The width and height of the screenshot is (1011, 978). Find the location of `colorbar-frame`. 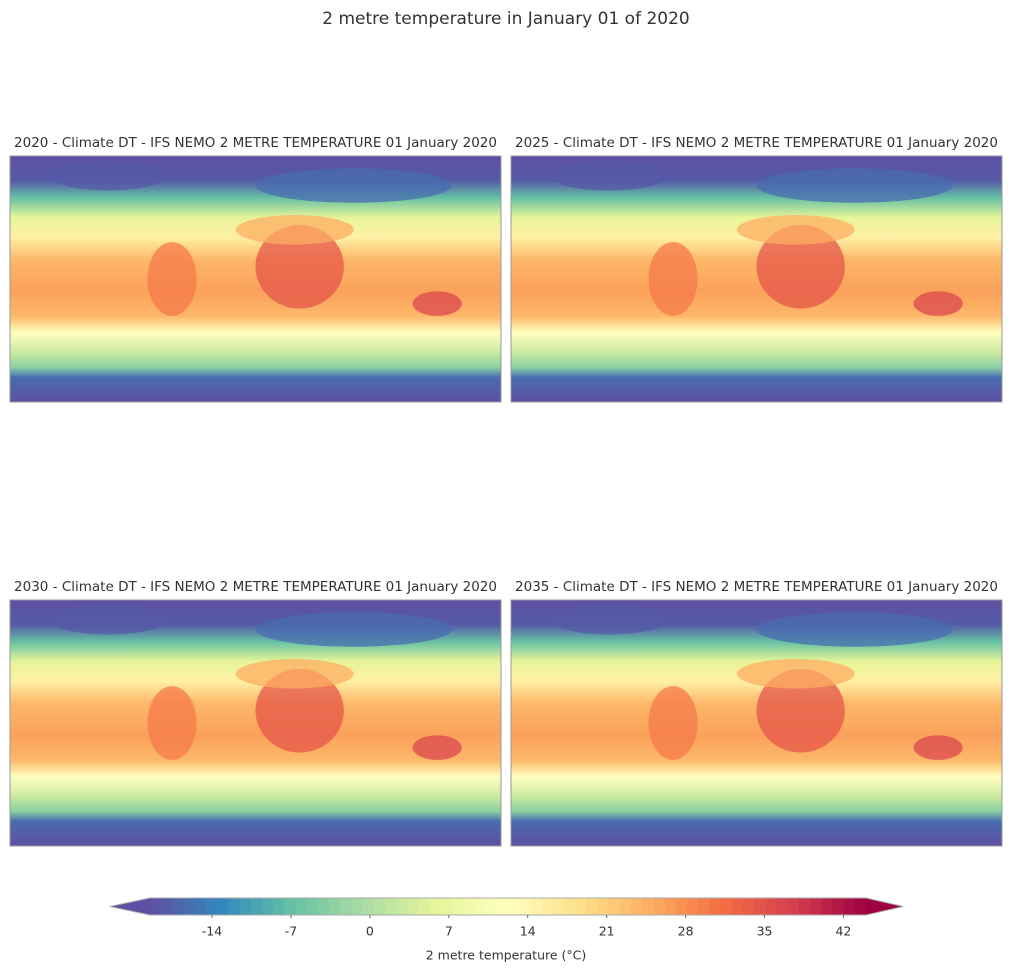

colorbar-frame is located at coordinates (506, 906).